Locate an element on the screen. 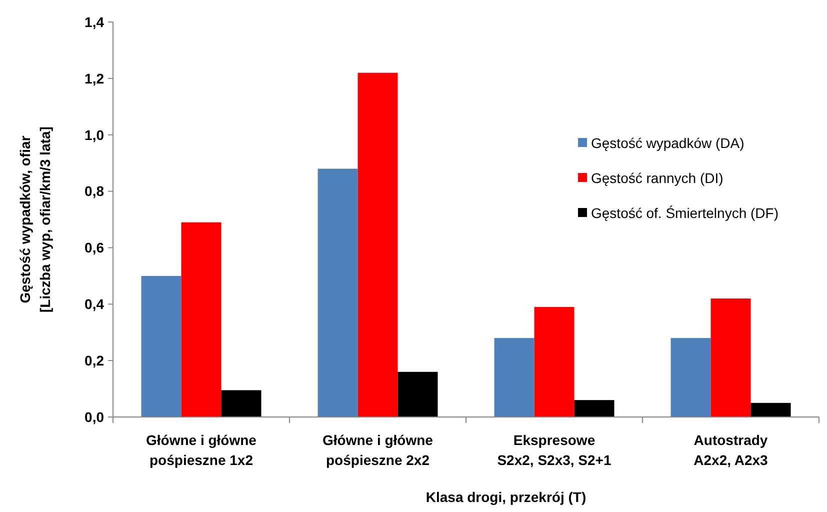 This screenshot has width=827, height=512. y-tick-label: 1,0 is located at coordinates (94, 134).